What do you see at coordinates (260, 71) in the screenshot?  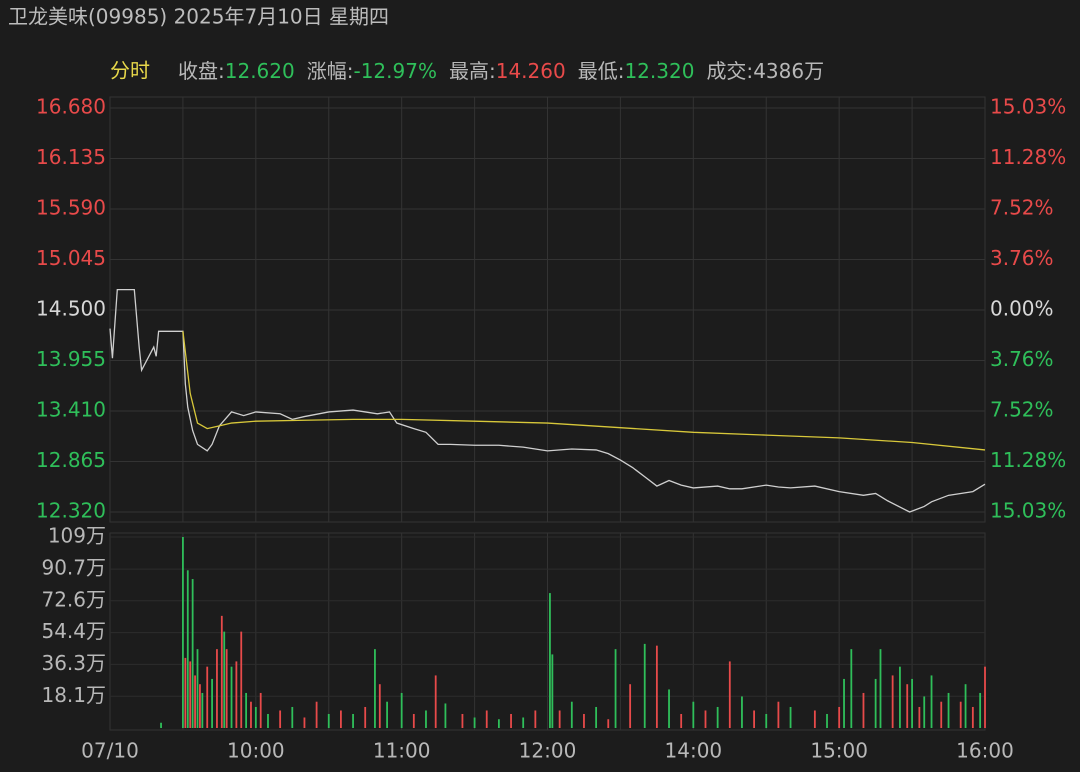 I see `stat-value: 12.620` at bounding box center [260, 71].